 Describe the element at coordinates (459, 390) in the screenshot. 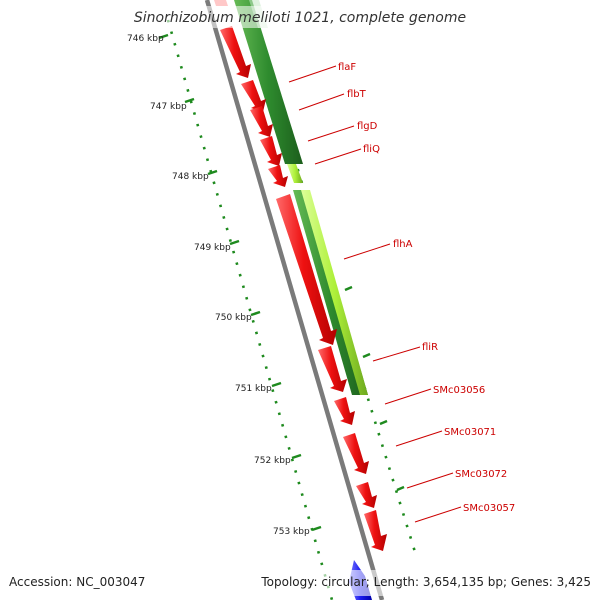

I see `gene-label-SMc03056: SMc03056` at that location.